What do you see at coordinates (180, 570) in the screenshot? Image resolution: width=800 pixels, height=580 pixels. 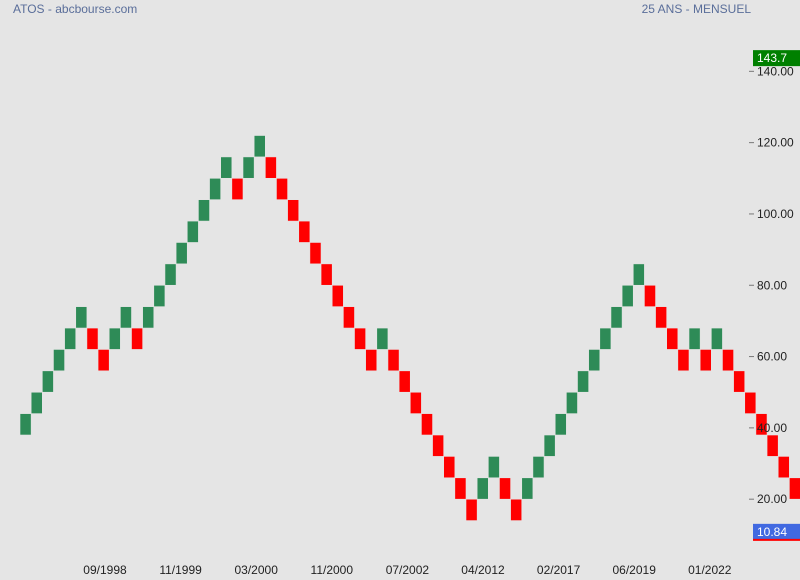 I see `x-tick-label: 11/1999` at bounding box center [180, 570].